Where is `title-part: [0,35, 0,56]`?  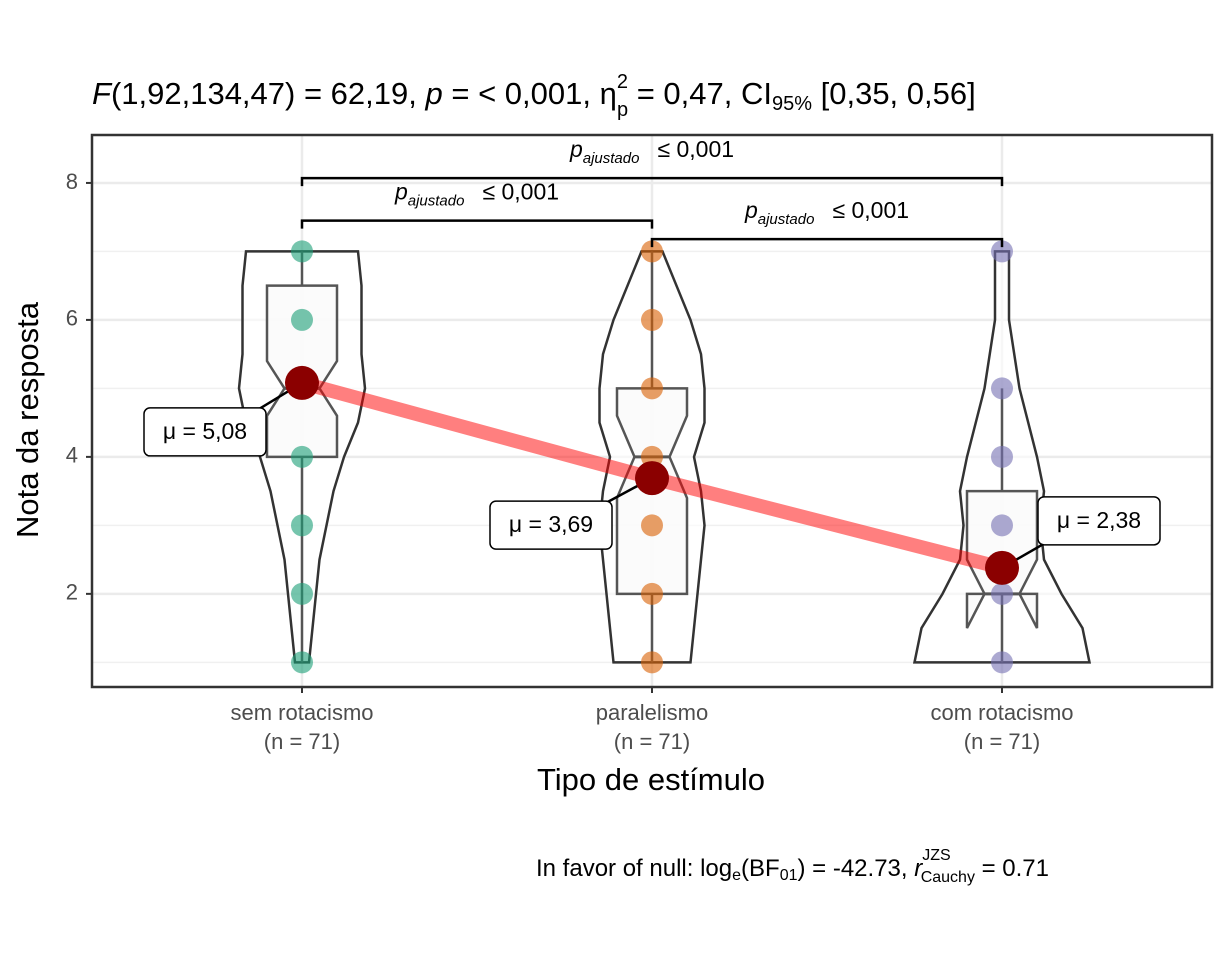 title-part: [0,35, 0,56] is located at coordinates (894, 93).